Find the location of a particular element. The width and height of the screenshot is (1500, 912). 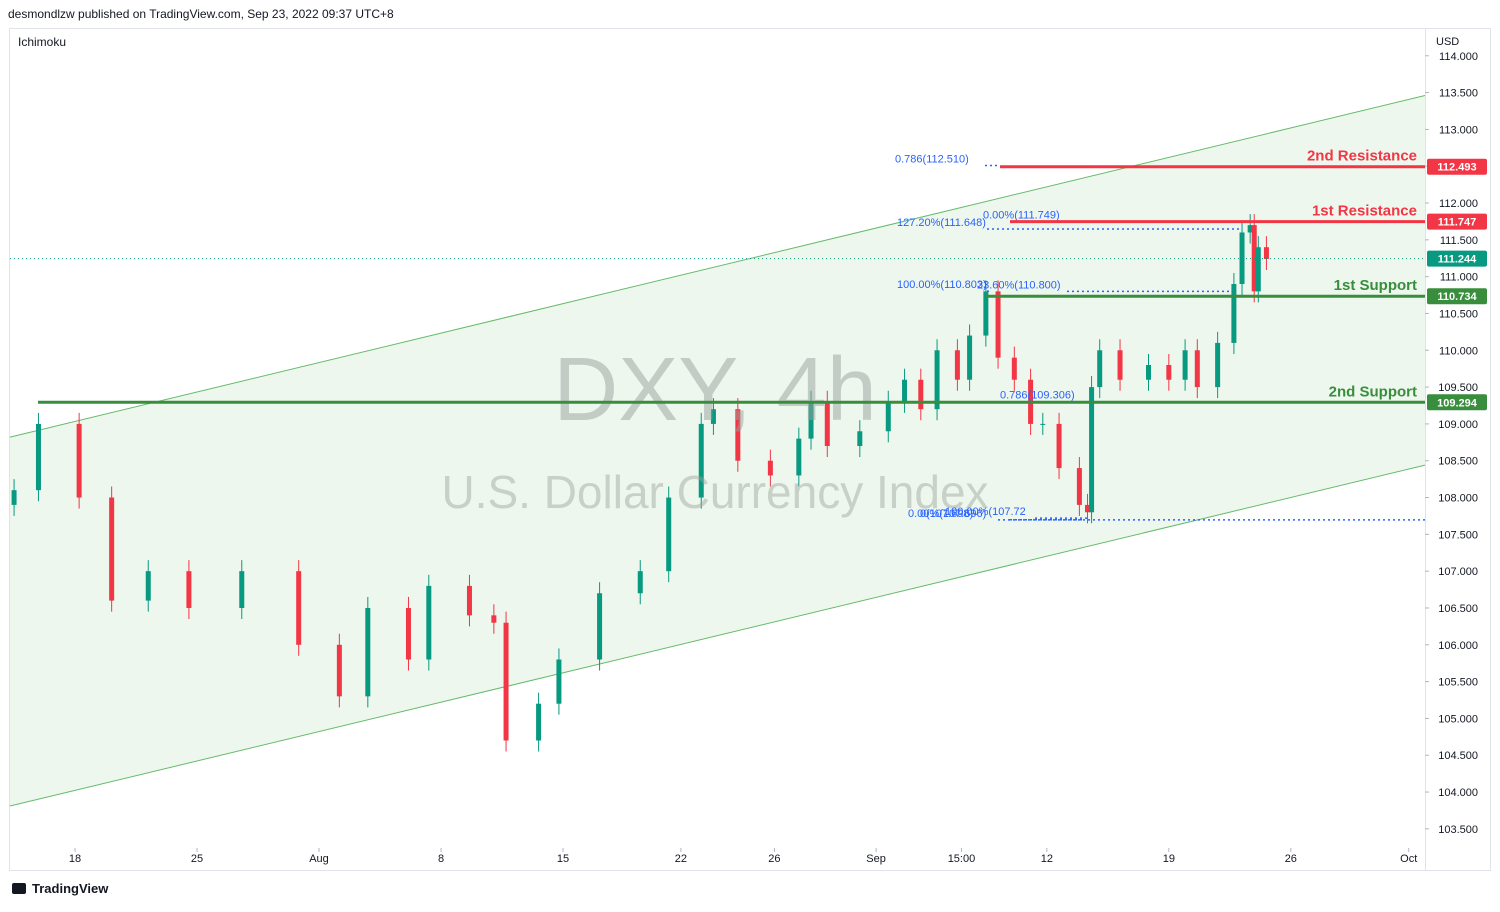

level-value: 111.747 is located at coordinates (1457, 223).